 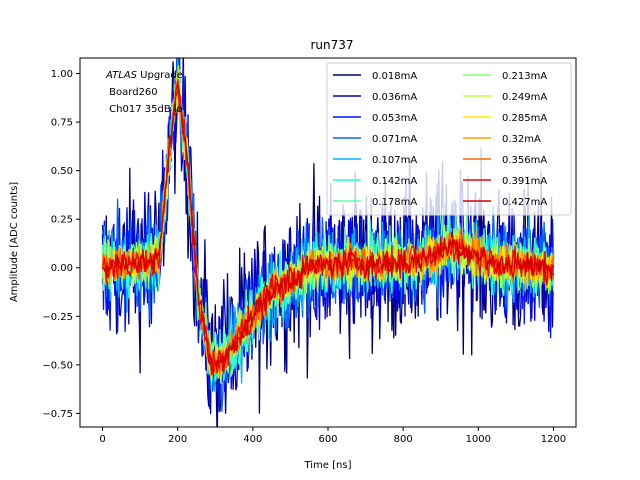 What do you see at coordinates (102, 439) in the screenshot?
I see `x-tick-label: 0` at bounding box center [102, 439].